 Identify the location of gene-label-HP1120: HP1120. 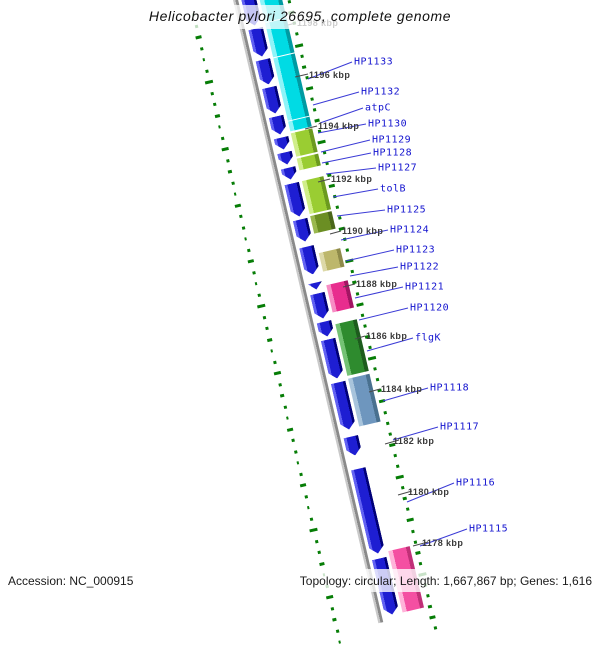
(430, 308).